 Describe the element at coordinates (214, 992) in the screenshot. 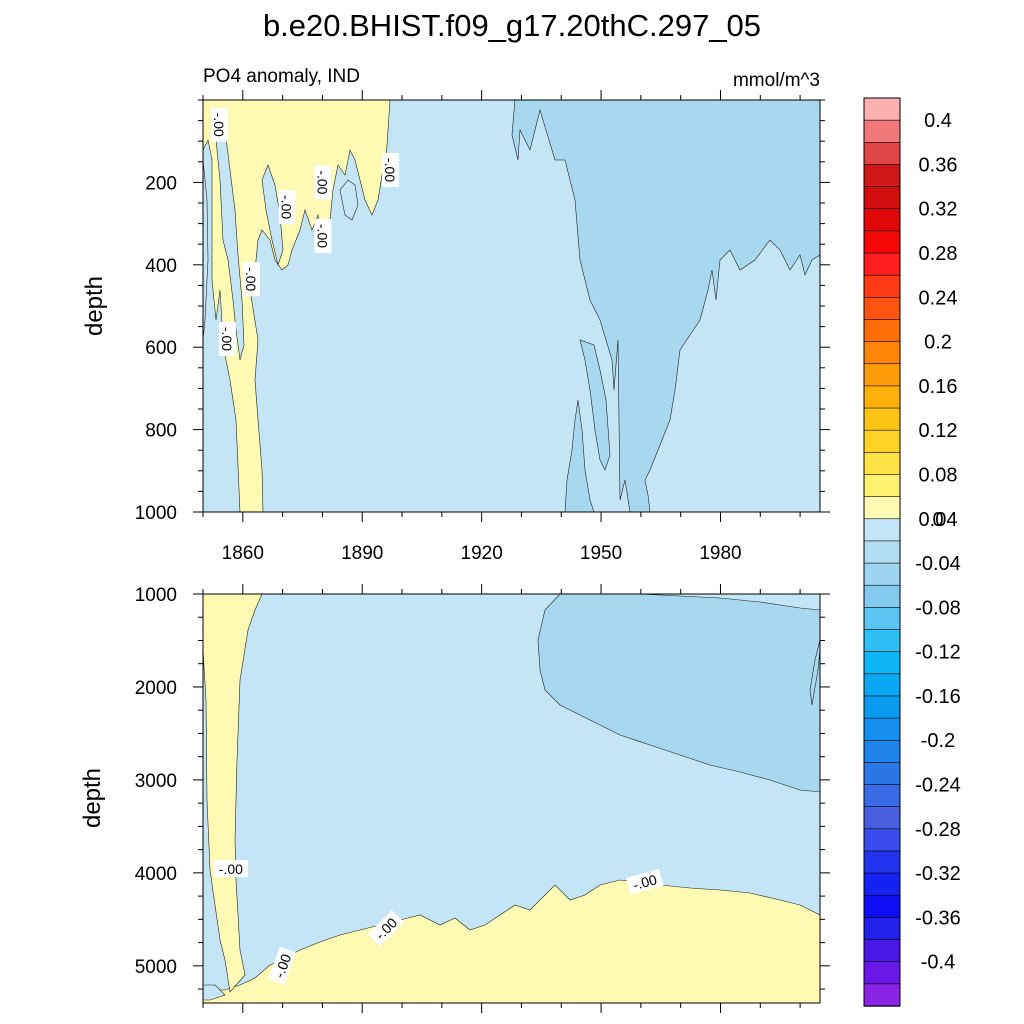

I see `lower-negative-edge` at that location.